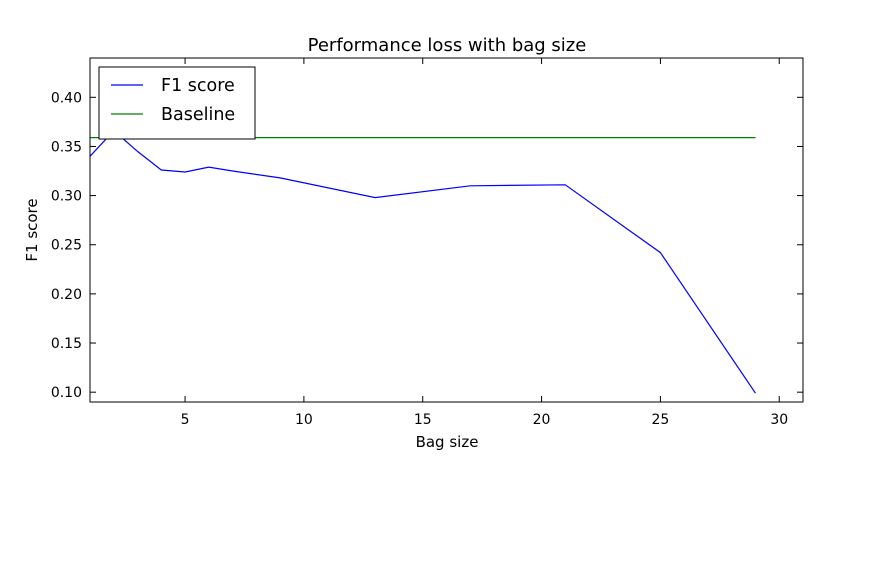  Describe the element at coordinates (423, 420) in the screenshot. I see `x-tick-label: 15` at that location.